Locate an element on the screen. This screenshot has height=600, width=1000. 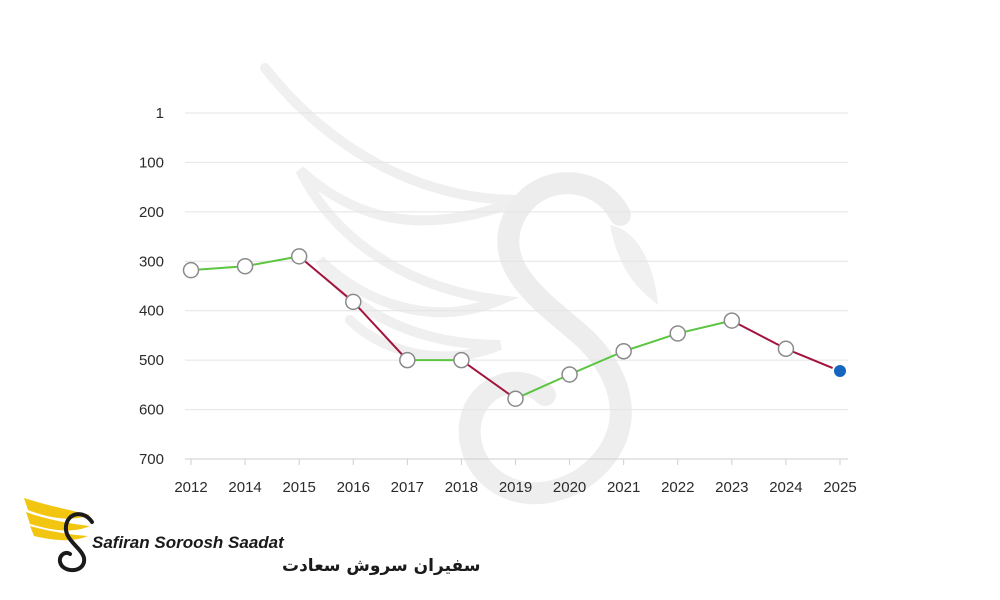
logo-name-en: Safiran Soroosh Saadat is located at coordinates (188, 542).